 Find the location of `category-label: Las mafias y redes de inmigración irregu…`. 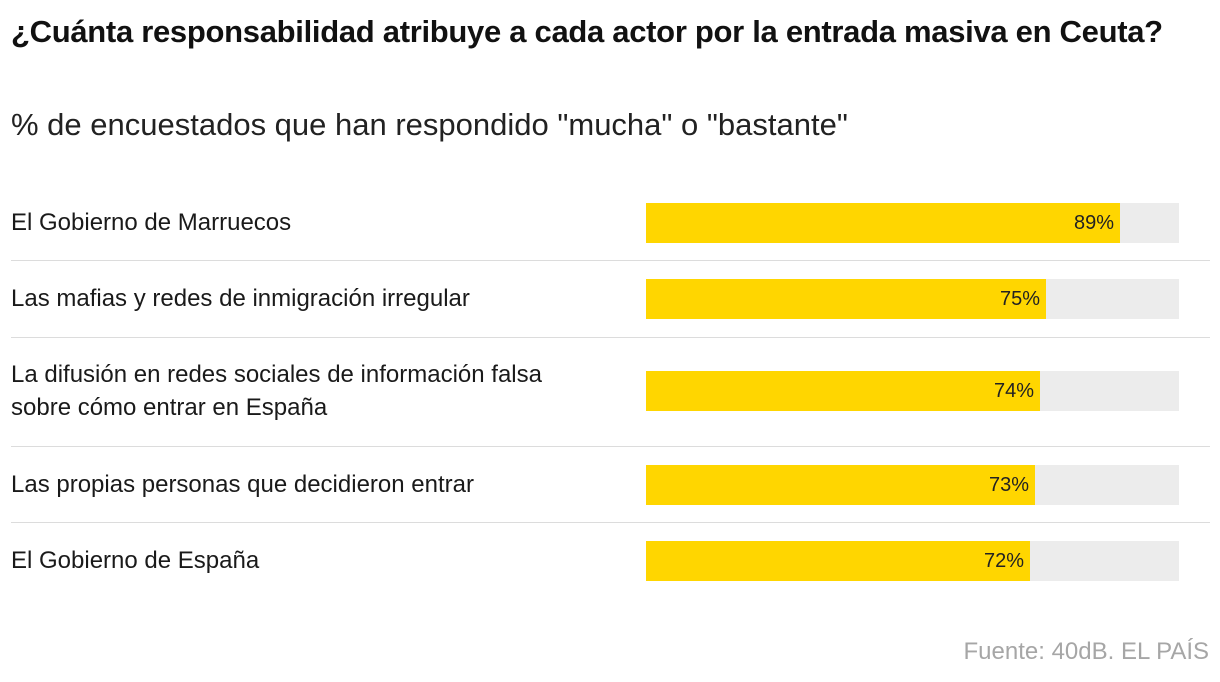

category-label: Las mafias y redes de inmigración irregu… is located at coordinates (240, 298).